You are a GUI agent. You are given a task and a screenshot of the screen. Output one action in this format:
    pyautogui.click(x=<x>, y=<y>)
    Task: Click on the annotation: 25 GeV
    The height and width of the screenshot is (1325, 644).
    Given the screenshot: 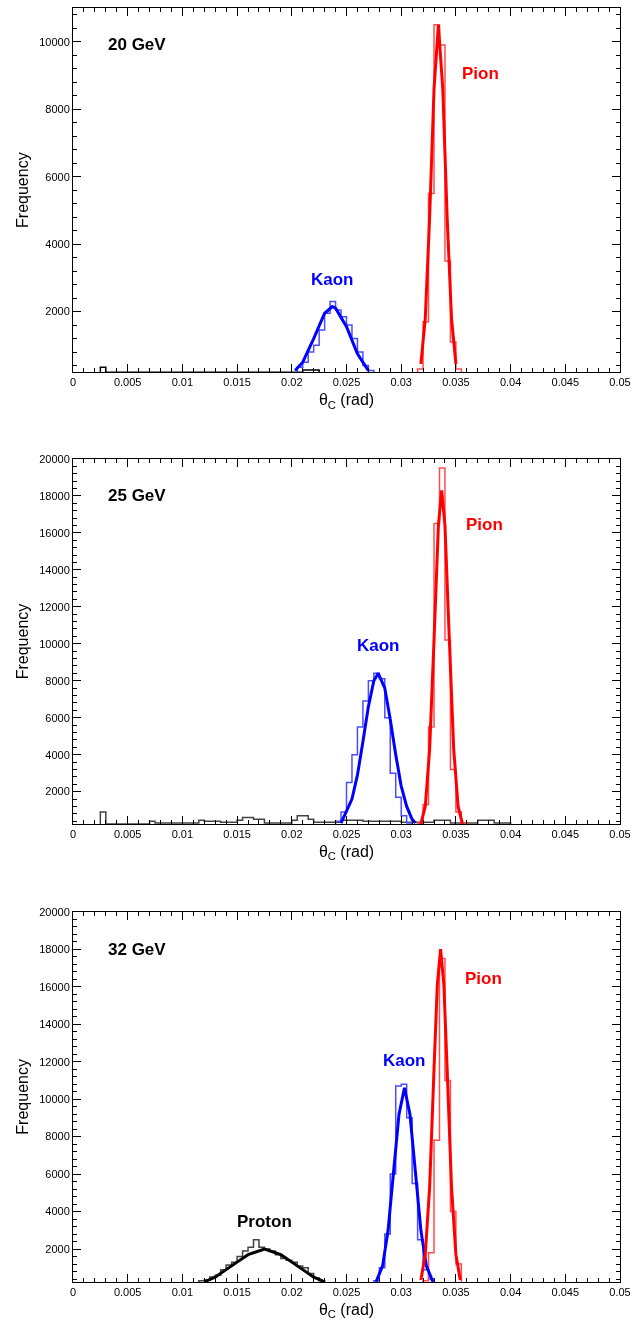 What is the action you would take?
    pyautogui.click(x=137, y=495)
    